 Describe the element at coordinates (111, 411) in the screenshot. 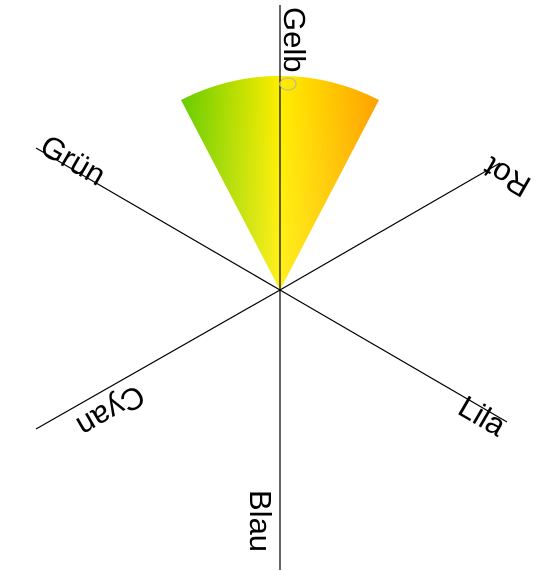

I see `label-cyan: Cyan` at that location.